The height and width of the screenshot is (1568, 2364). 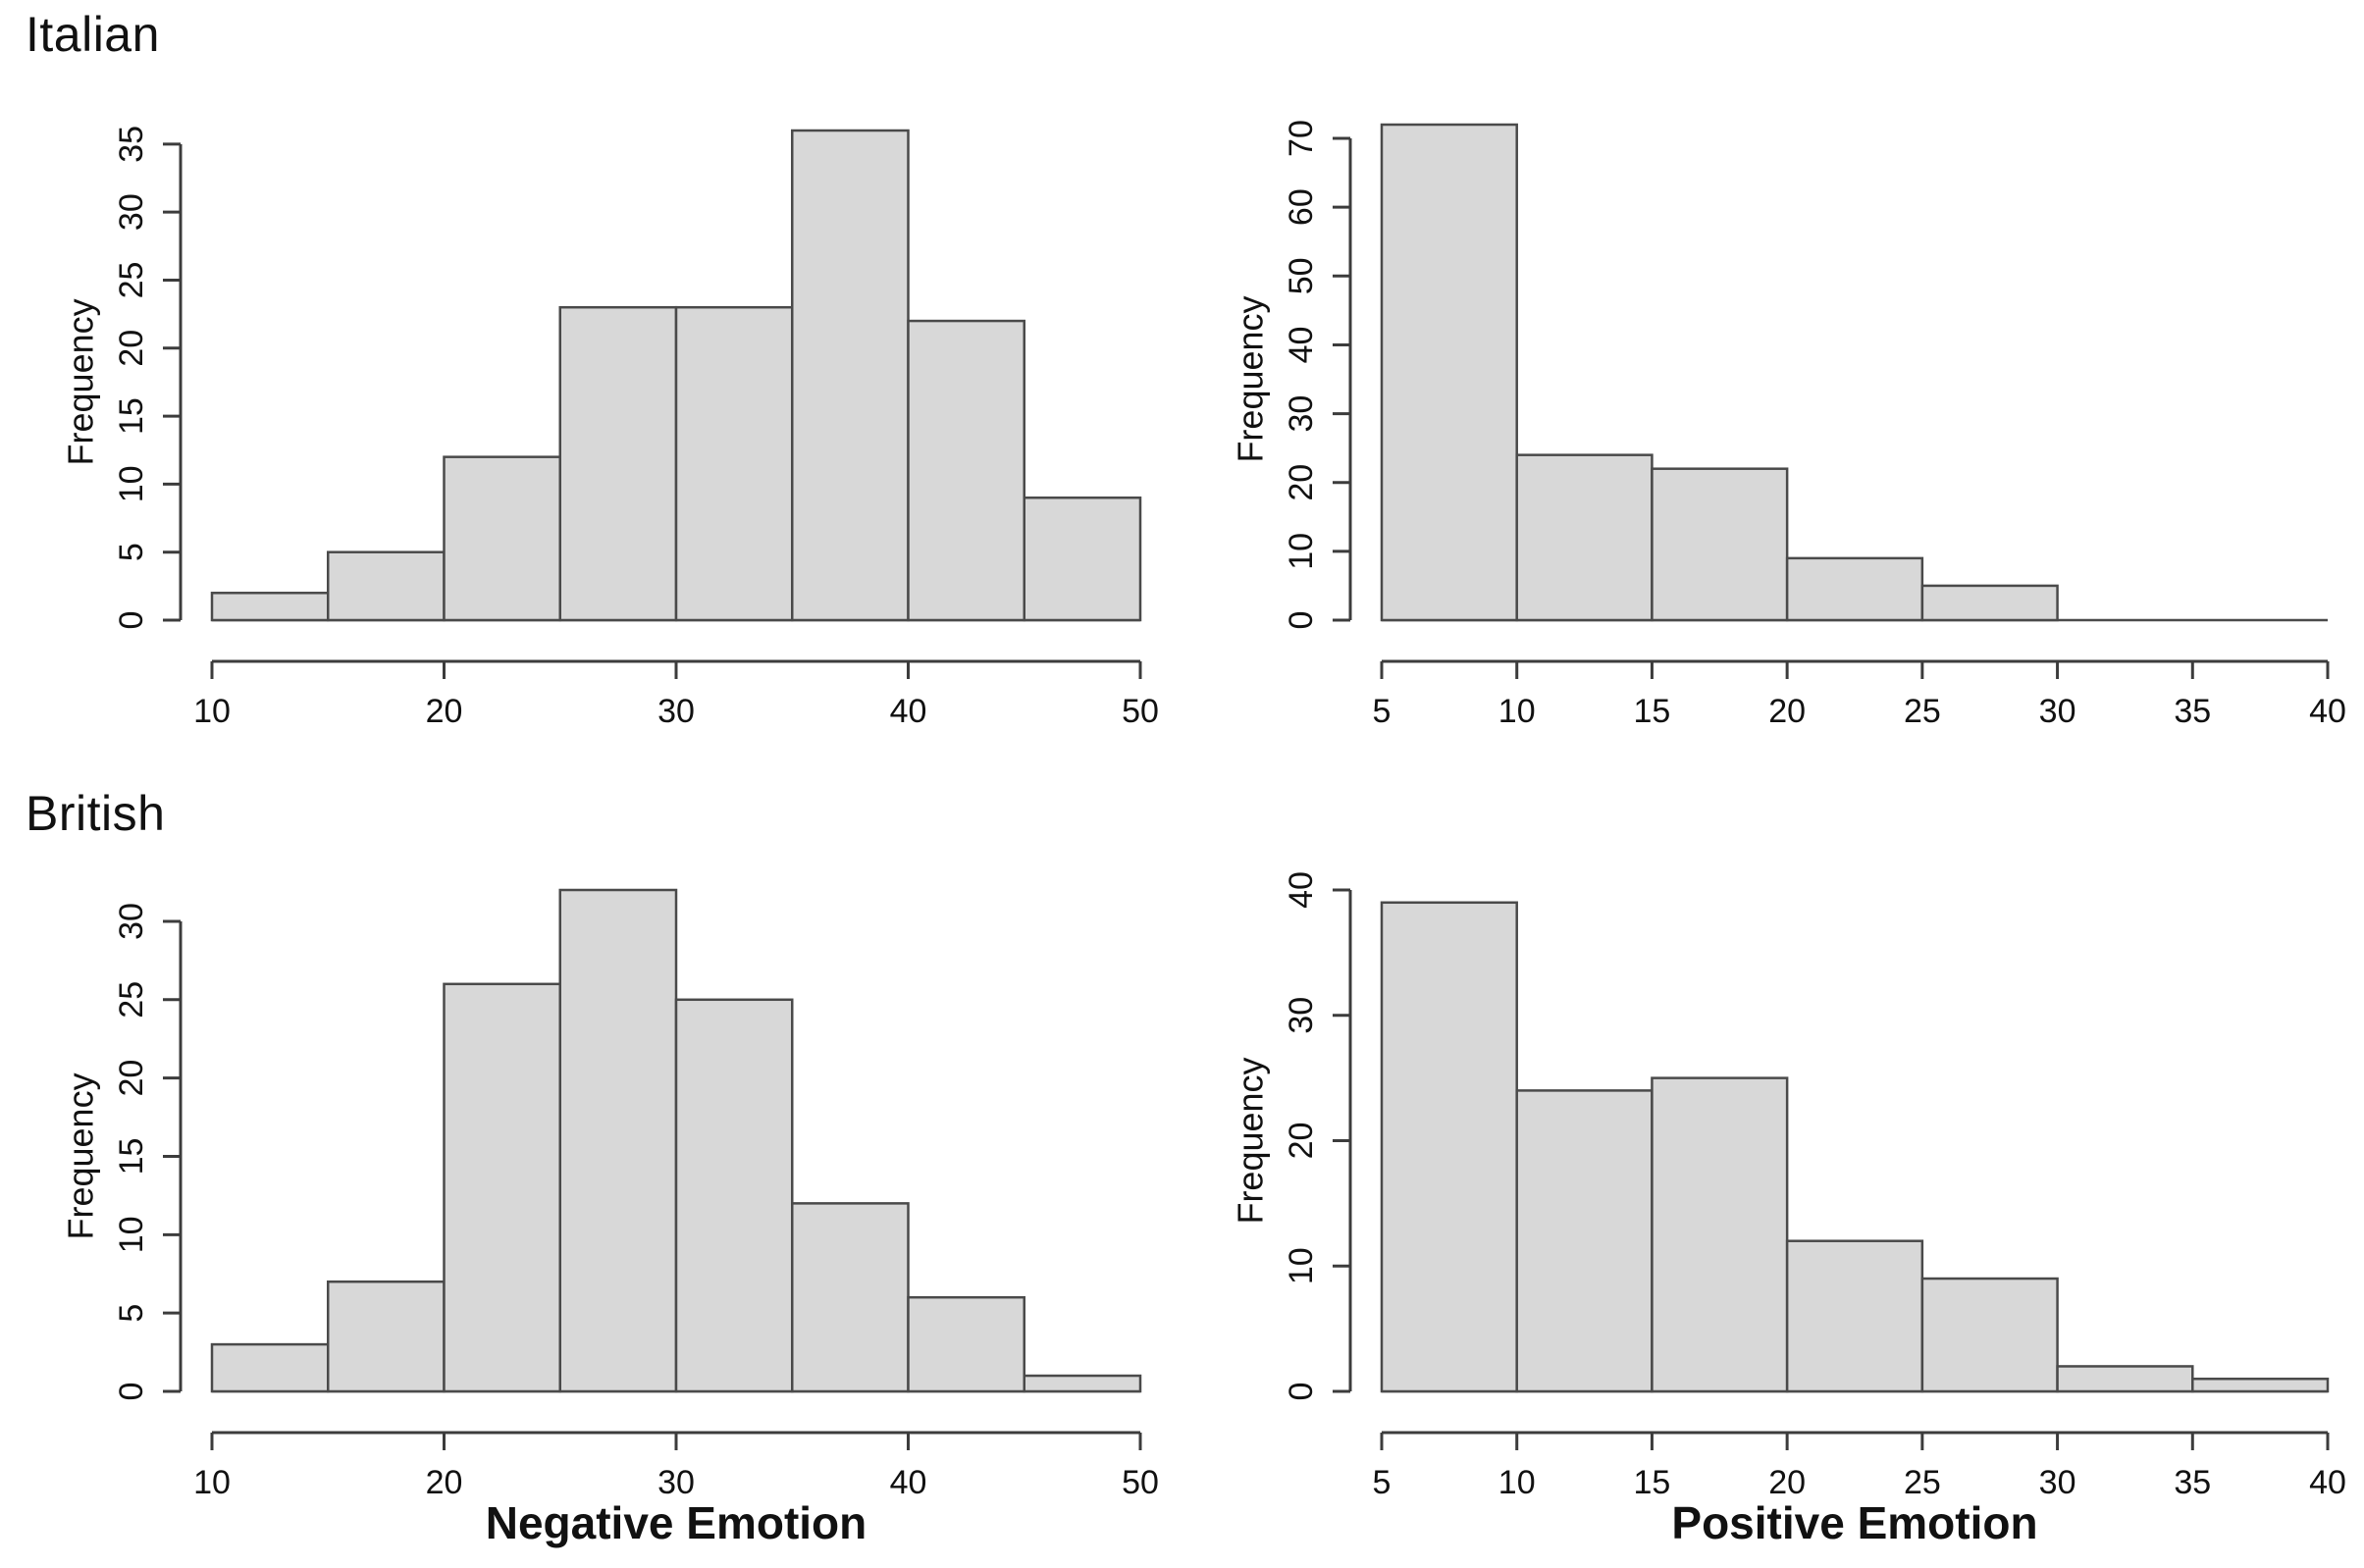 What do you see at coordinates (131, 144) in the screenshot?
I see `y-tick-label: 35` at bounding box center [131, 144].